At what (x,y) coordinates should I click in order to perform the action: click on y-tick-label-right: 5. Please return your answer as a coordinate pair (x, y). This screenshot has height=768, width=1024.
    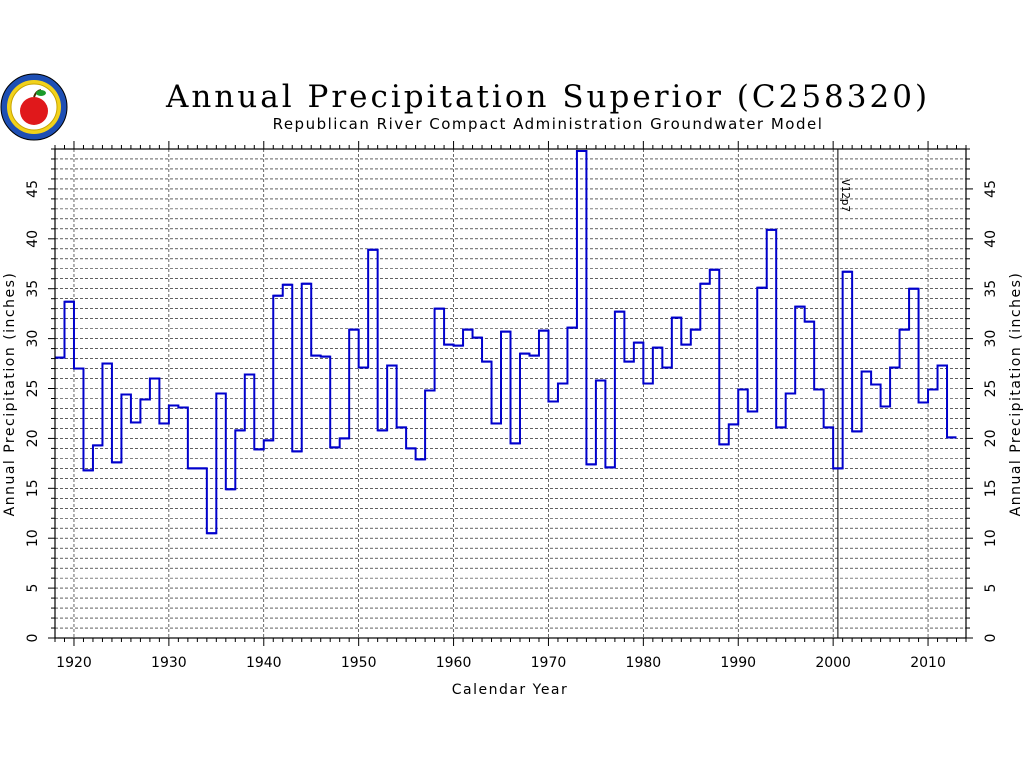
    Looking at the image, I should click on (991, 588).